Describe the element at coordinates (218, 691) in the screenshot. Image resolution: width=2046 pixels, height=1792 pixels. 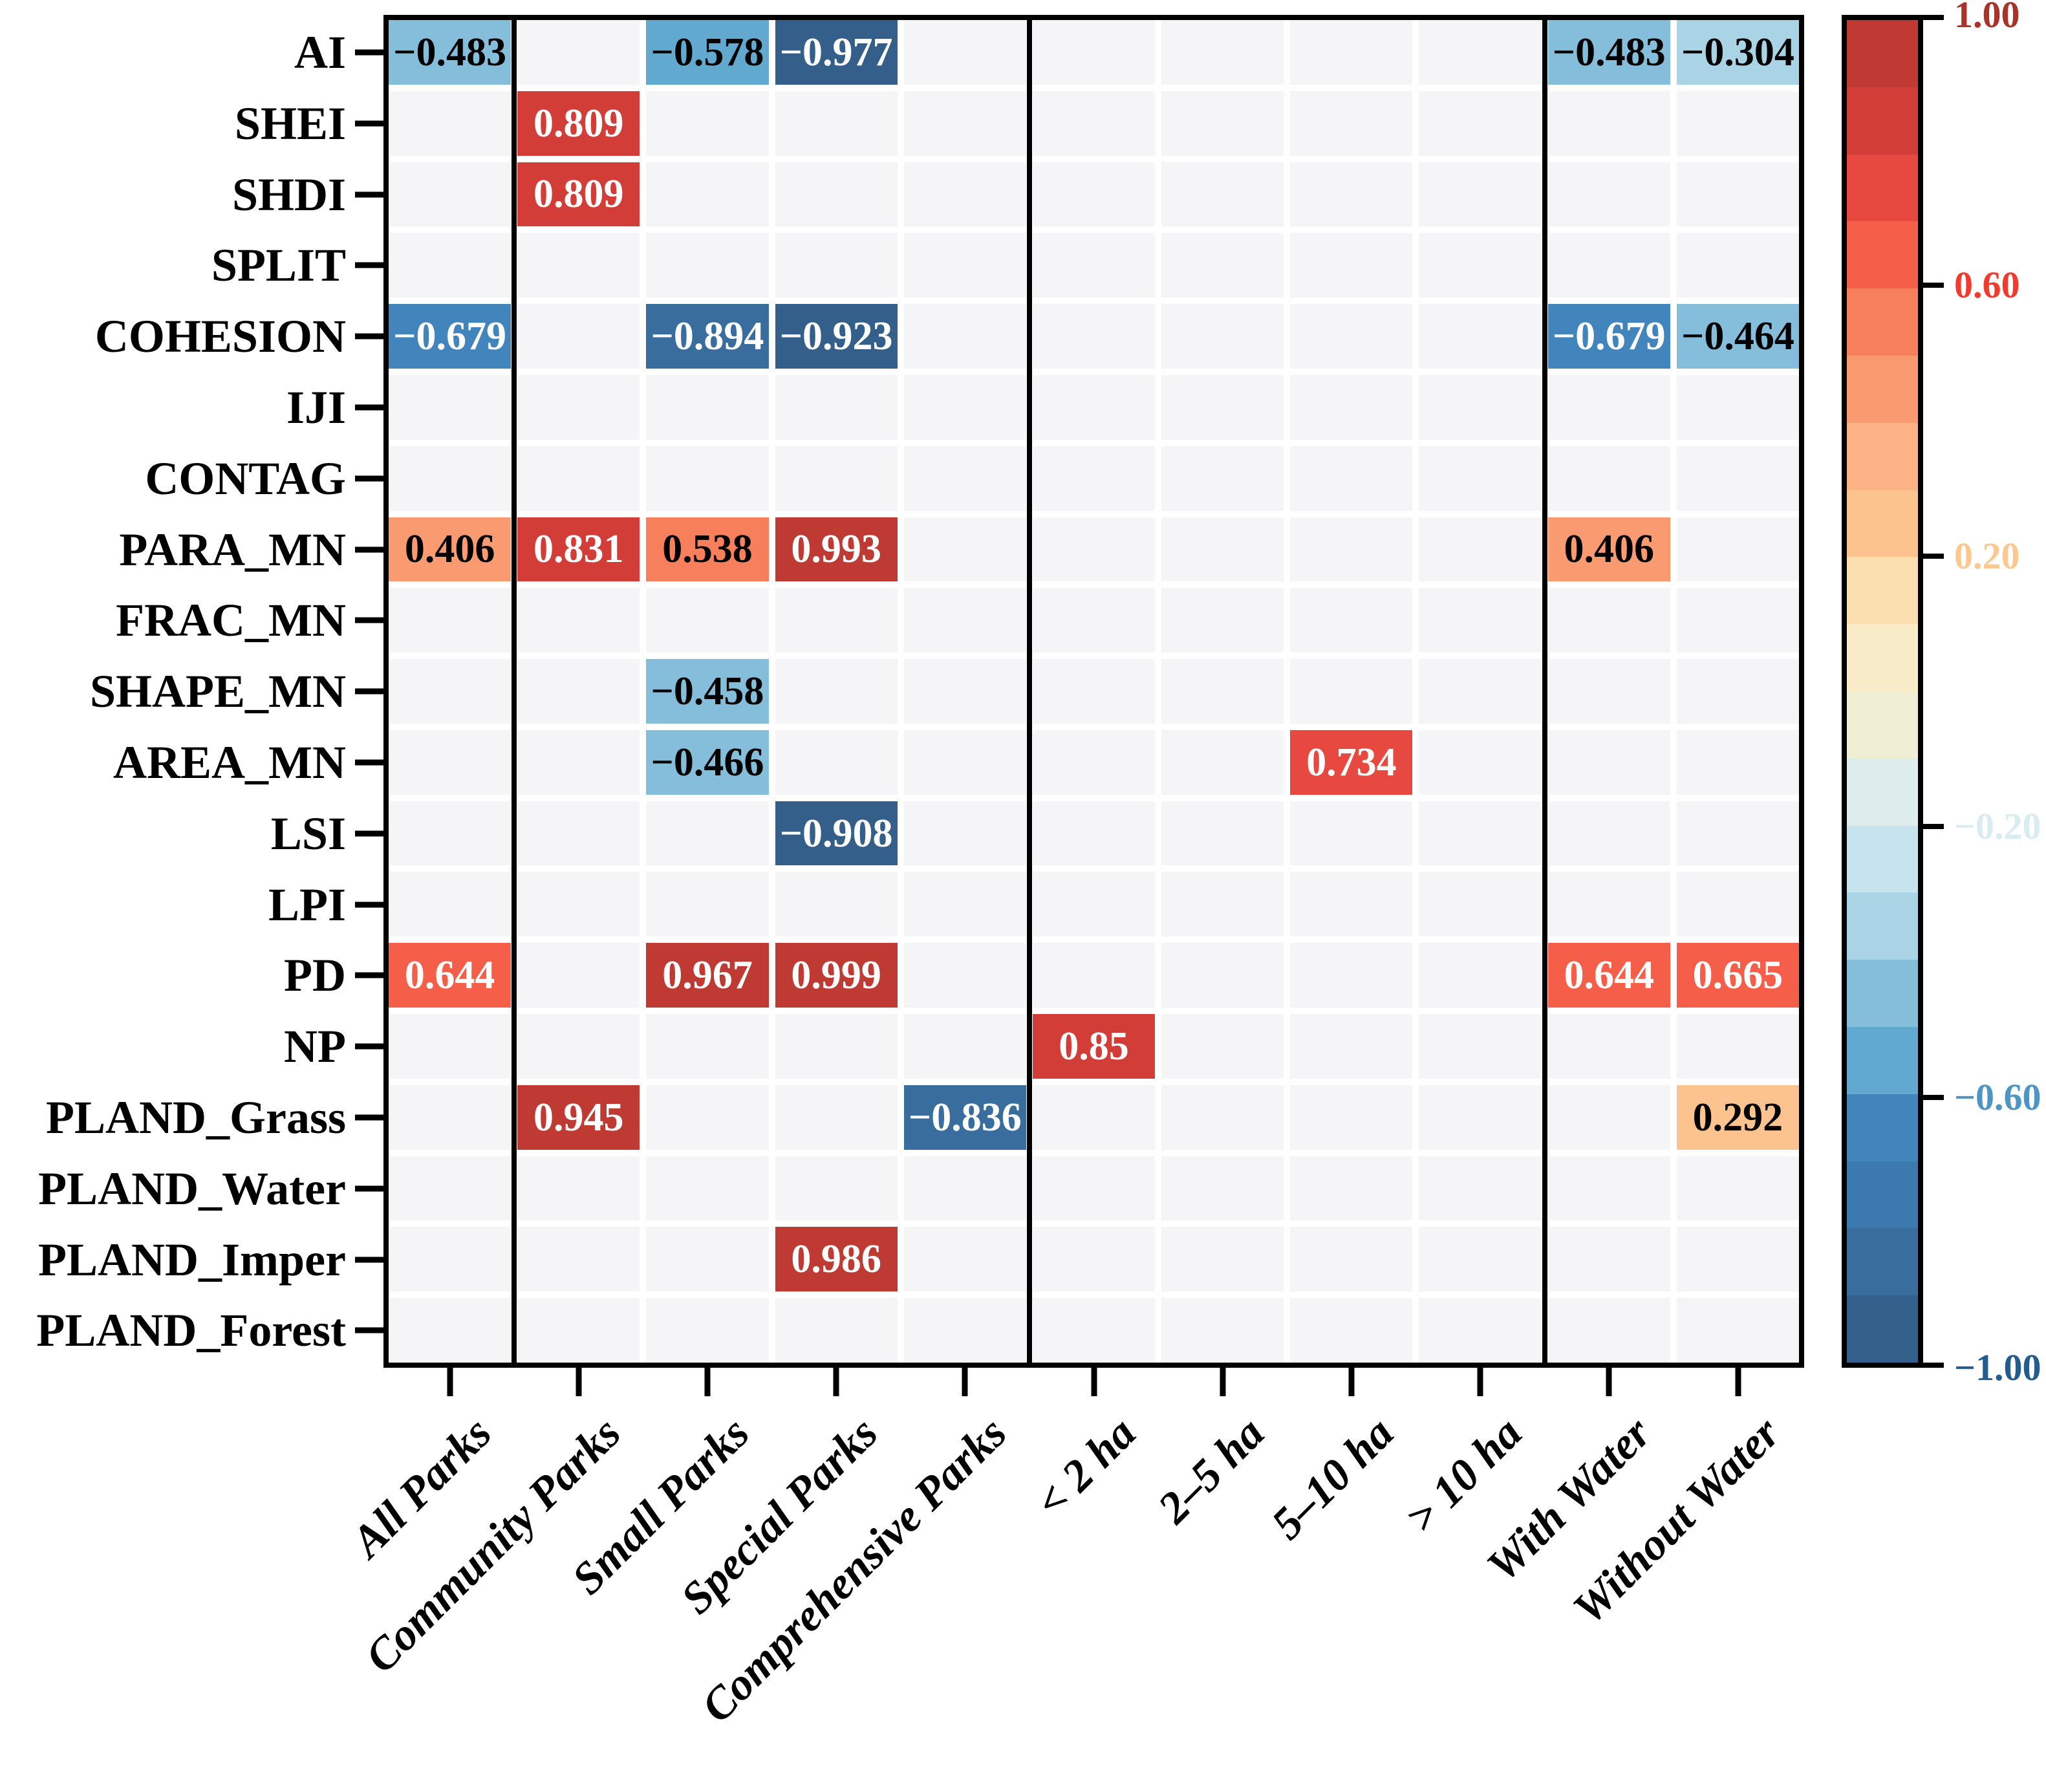
I see `y-axis-label: SHAPE_MN` at that location.